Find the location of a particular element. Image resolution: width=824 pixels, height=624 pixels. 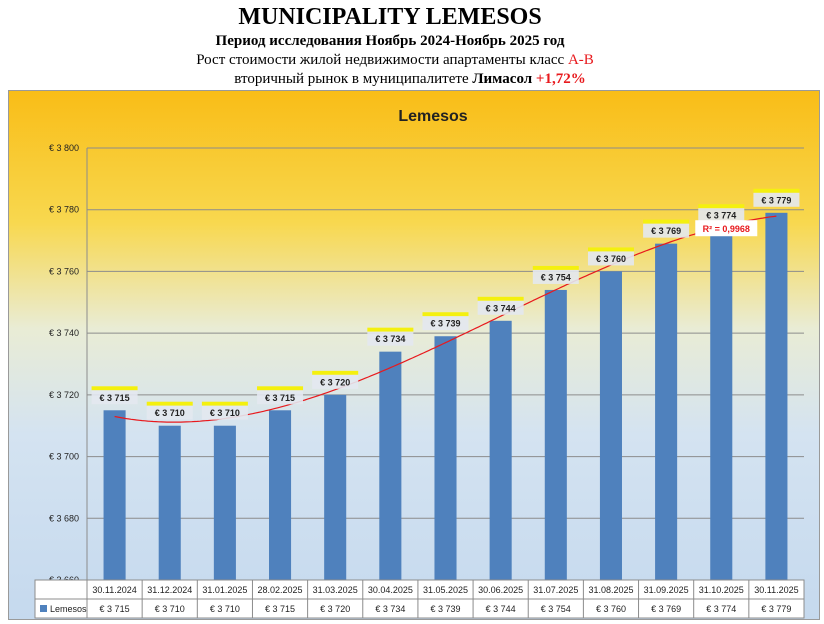

growth-value: +1,72% is located at coordinates (560, 79).